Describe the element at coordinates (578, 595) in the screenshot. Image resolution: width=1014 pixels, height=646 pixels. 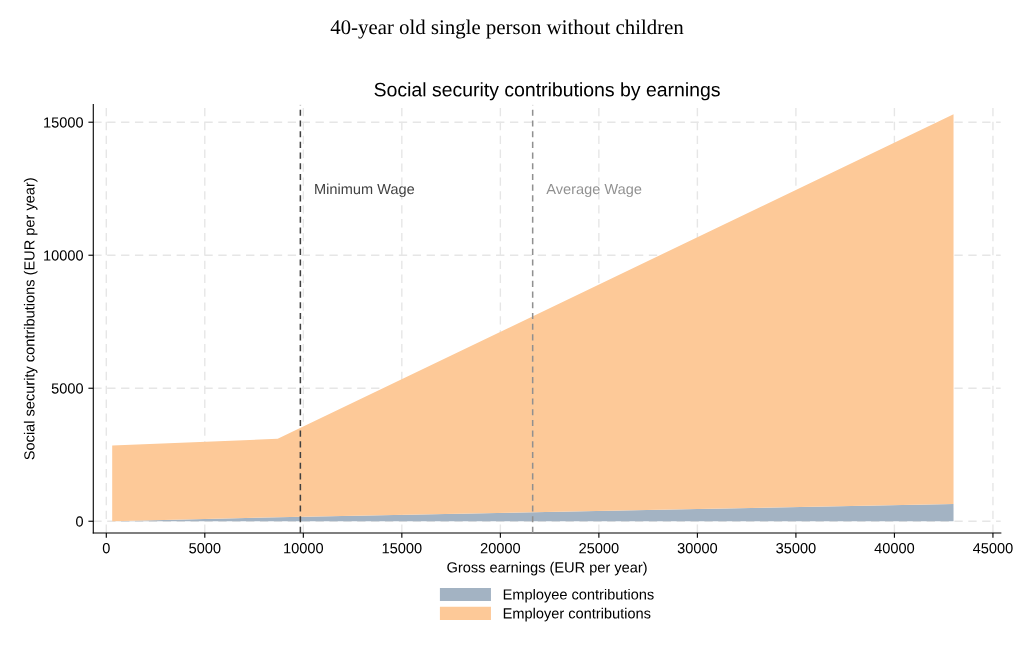
I see `legend-label: Employee contributions` at that location.